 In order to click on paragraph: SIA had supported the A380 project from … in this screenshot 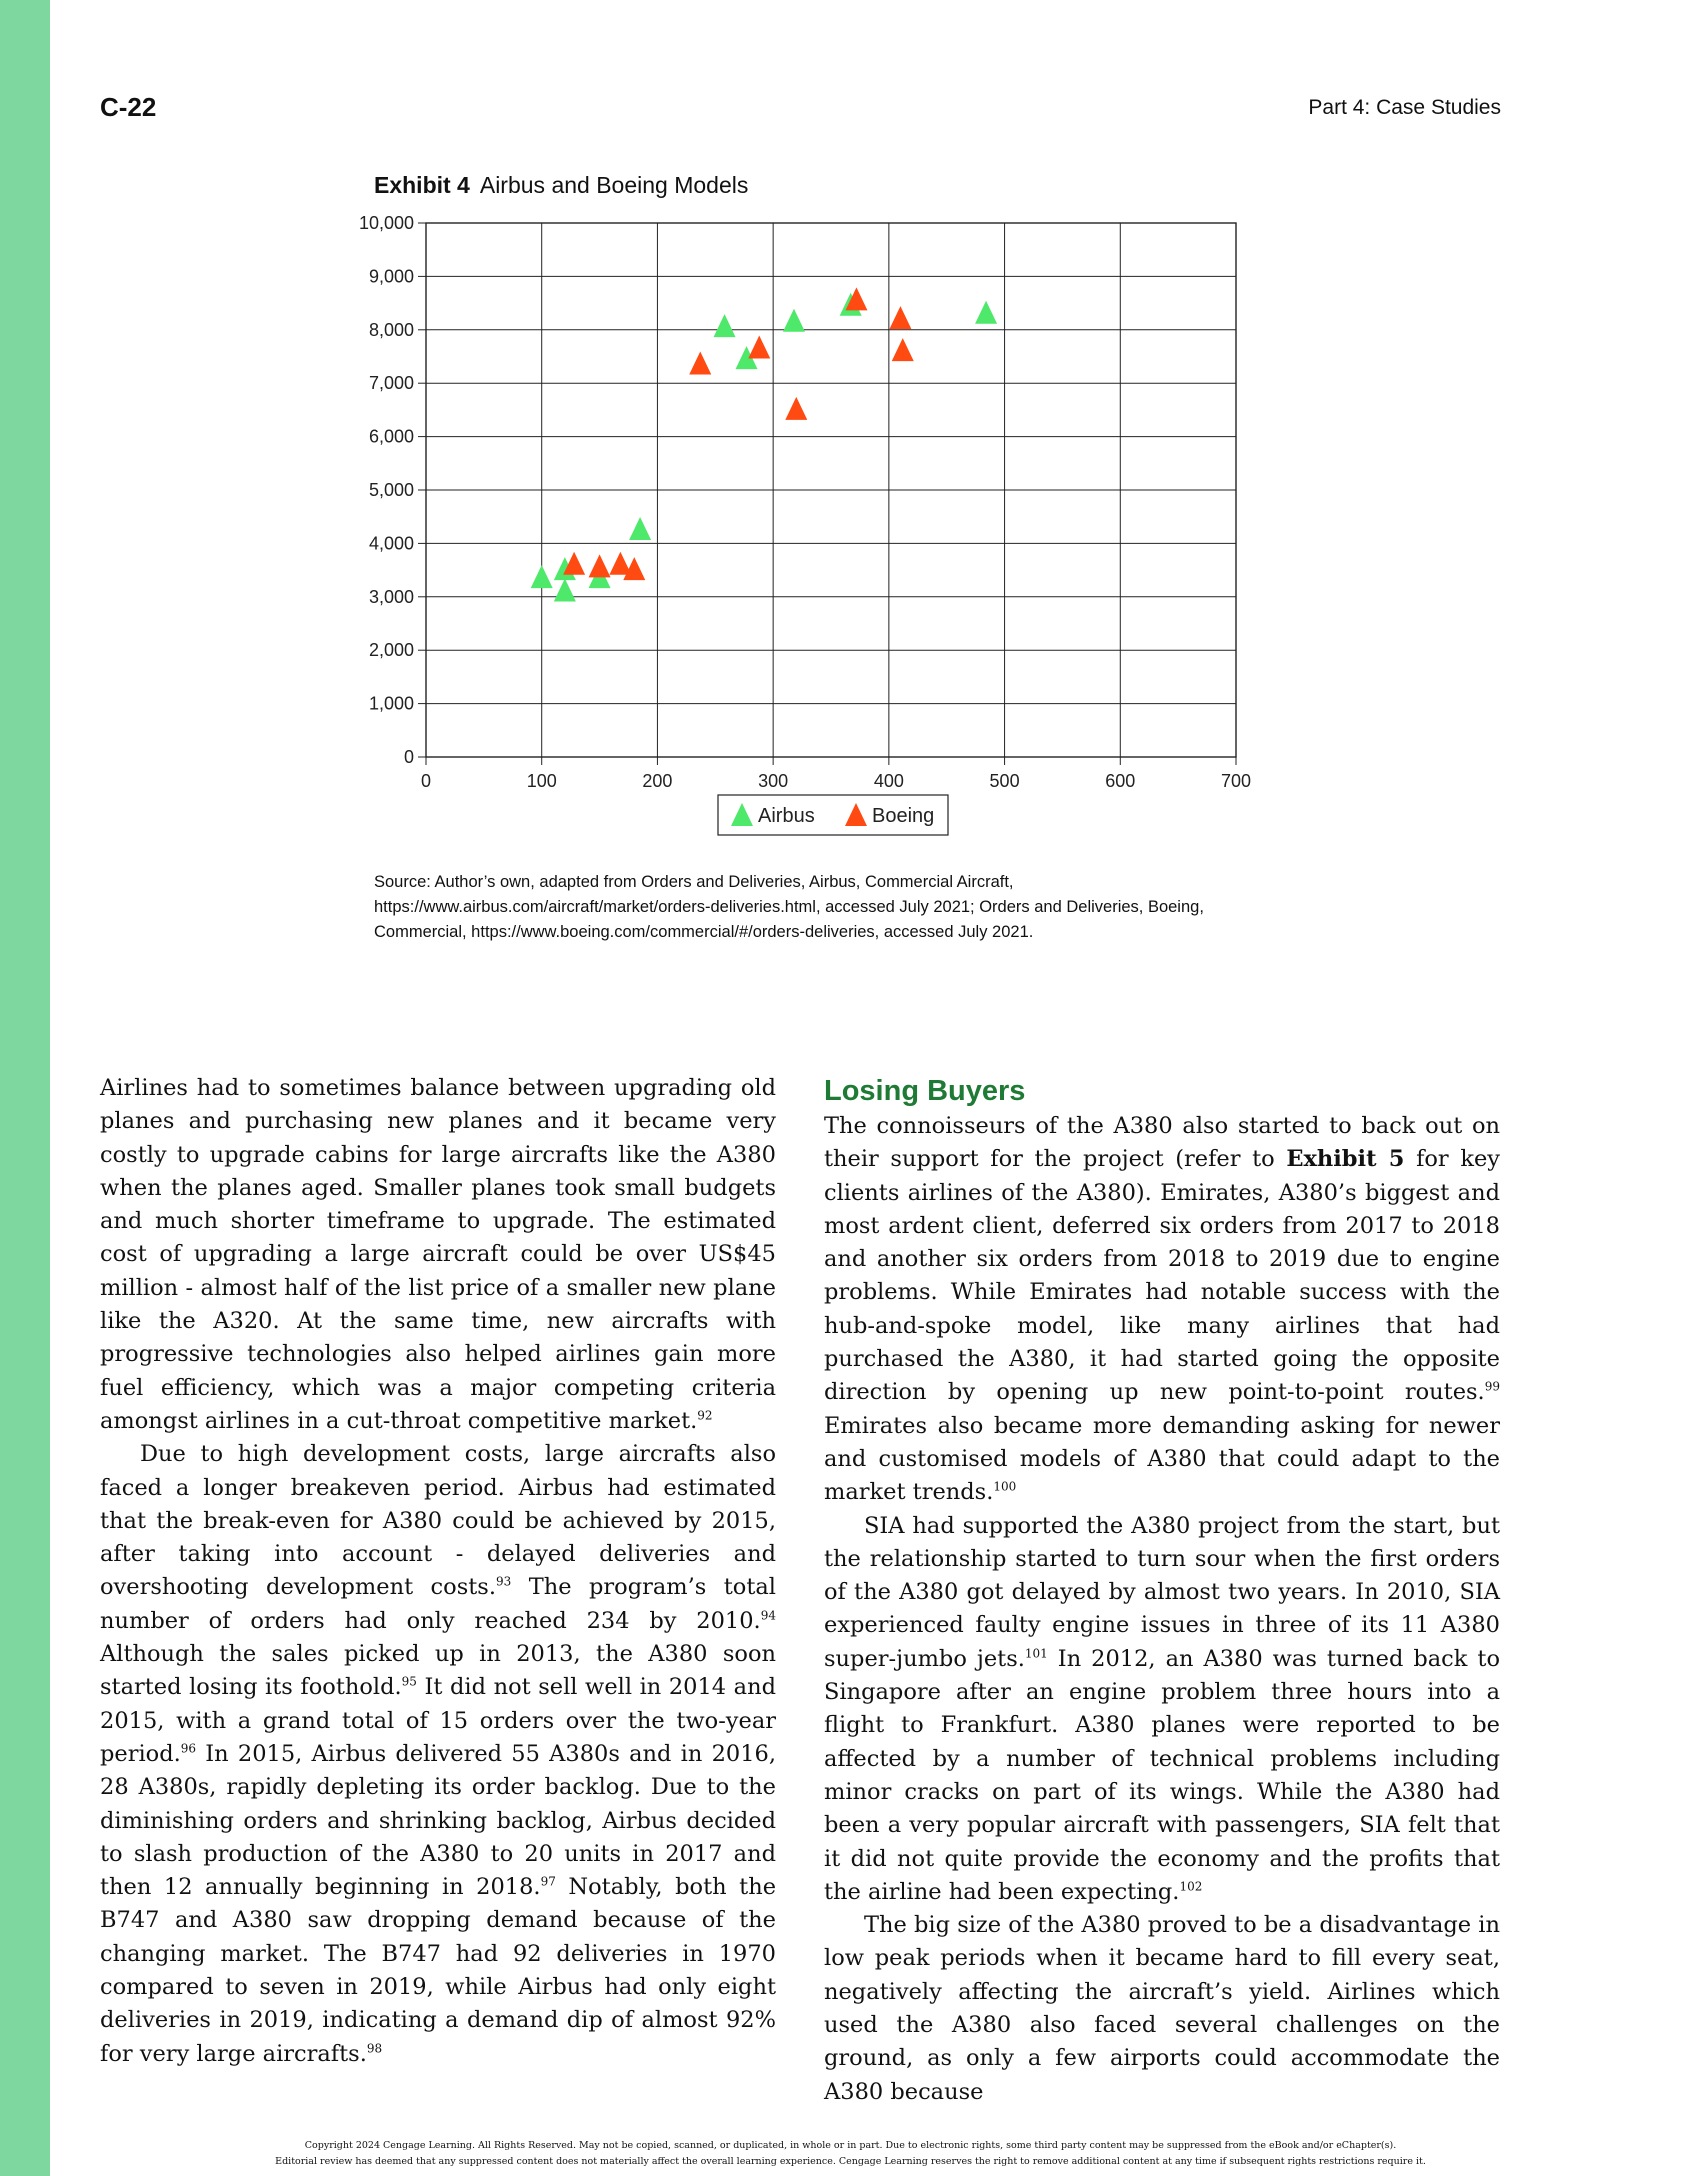, I will do `click(1162, 1708)`.